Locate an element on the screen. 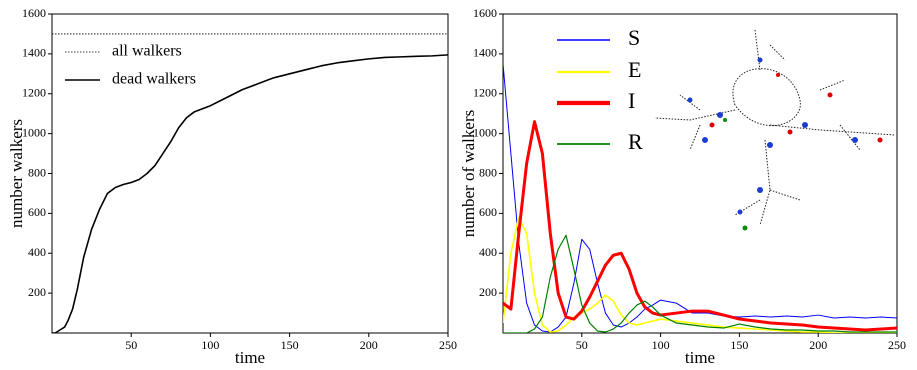 This screenshot has height=370, width=917. y-axis-label: number of walkers is located at coordinates (468, 173).